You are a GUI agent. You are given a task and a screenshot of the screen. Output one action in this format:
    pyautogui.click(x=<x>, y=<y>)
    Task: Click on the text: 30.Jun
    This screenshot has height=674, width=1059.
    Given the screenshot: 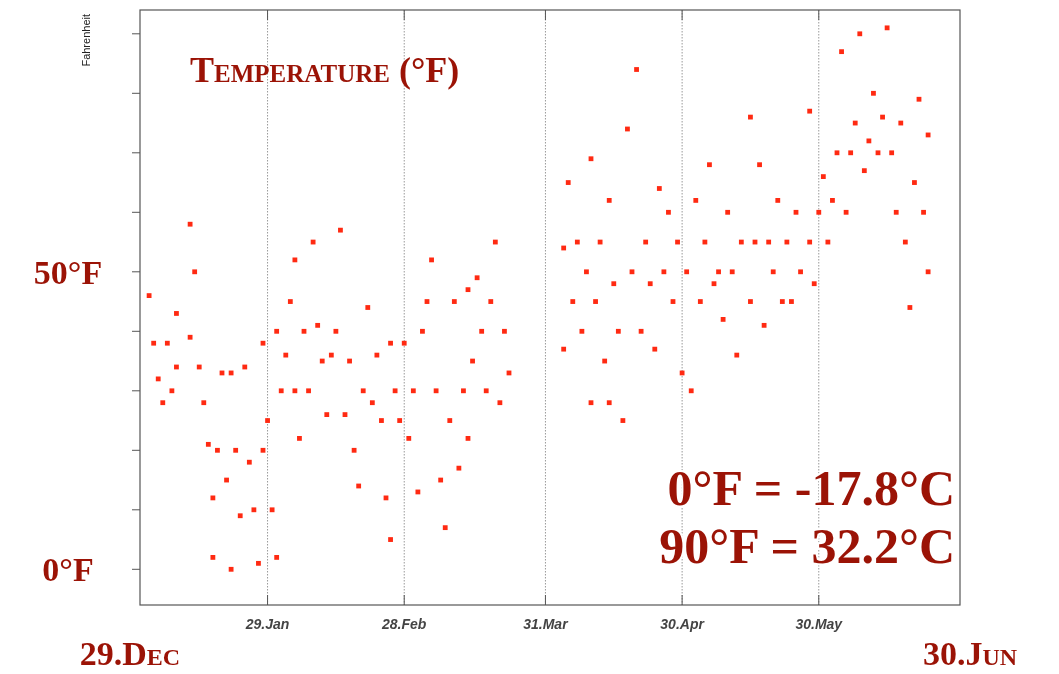 What is the action you would take?
    pyautogui.click(x=970, y=653)
    